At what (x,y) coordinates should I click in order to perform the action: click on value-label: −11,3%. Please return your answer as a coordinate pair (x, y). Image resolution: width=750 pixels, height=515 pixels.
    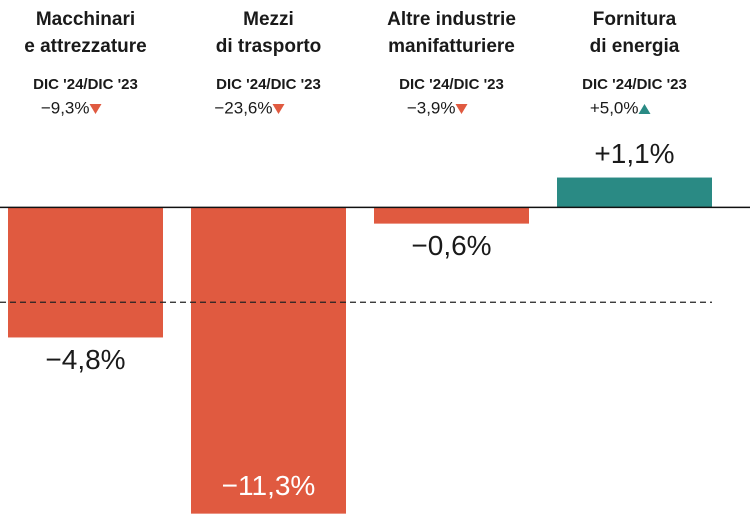
    Looking at the image, I should click on (269, 485).